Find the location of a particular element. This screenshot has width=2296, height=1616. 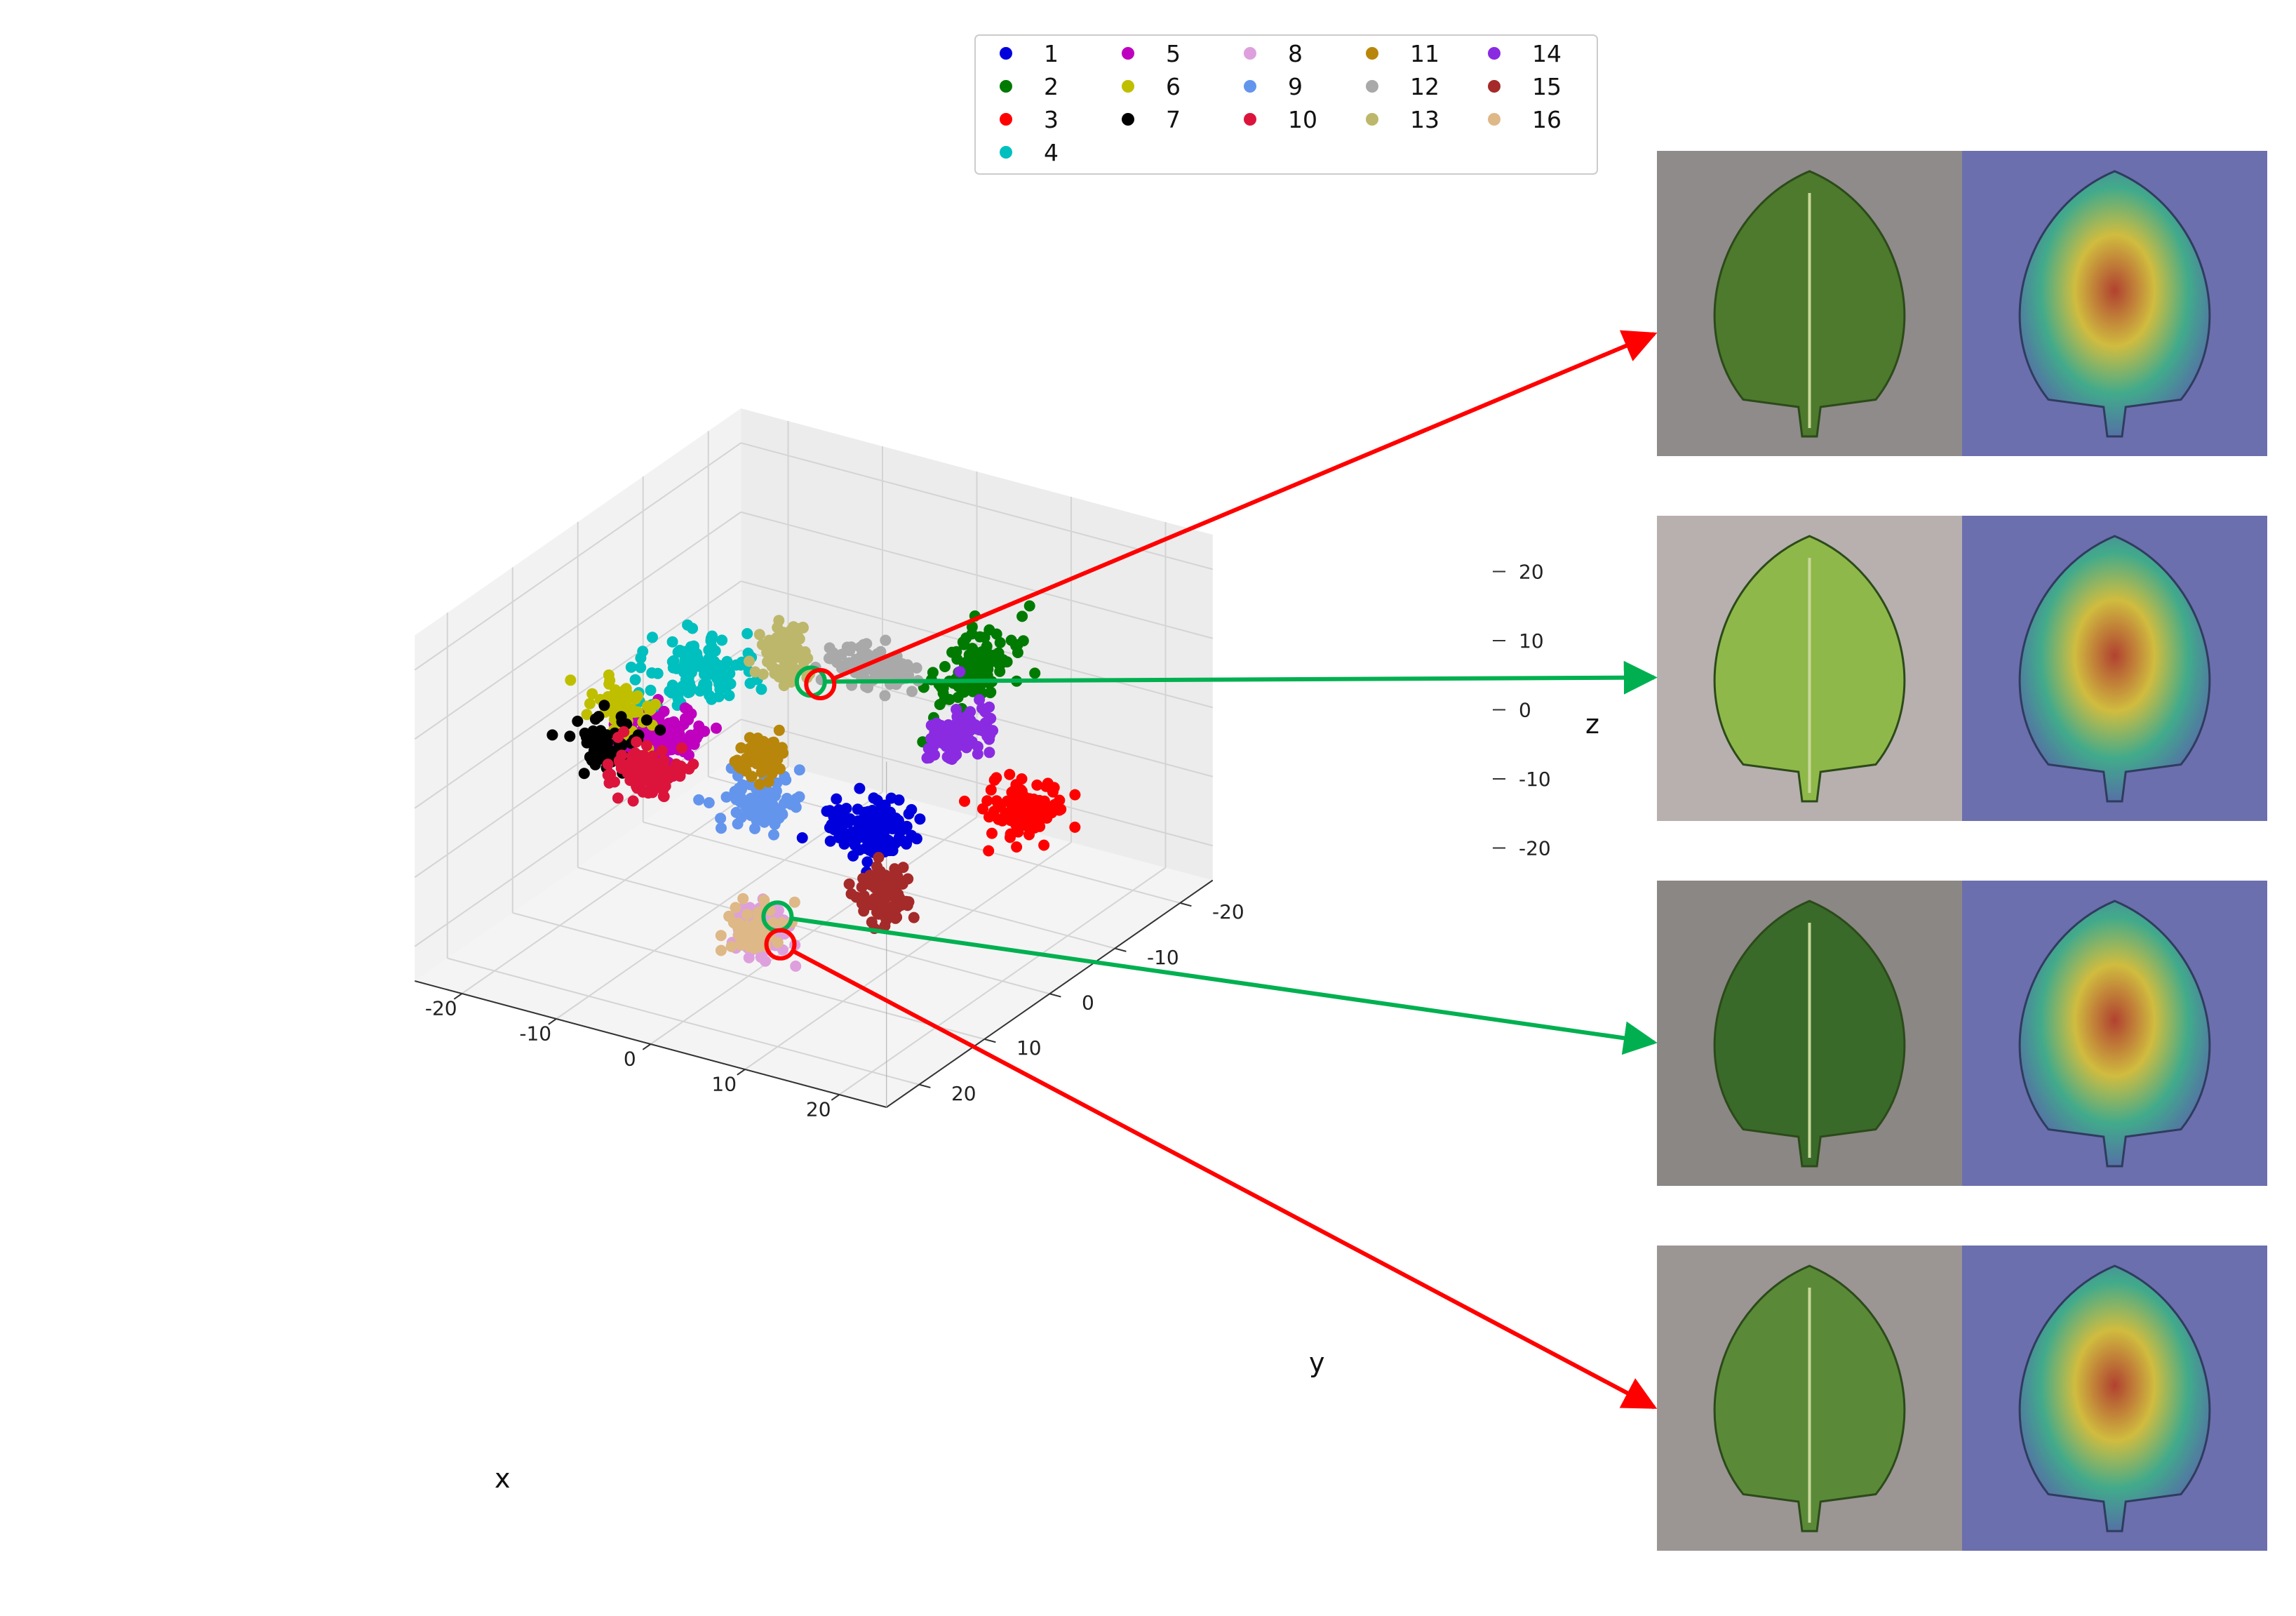

series-16-points is located at coordinates (757, 924).